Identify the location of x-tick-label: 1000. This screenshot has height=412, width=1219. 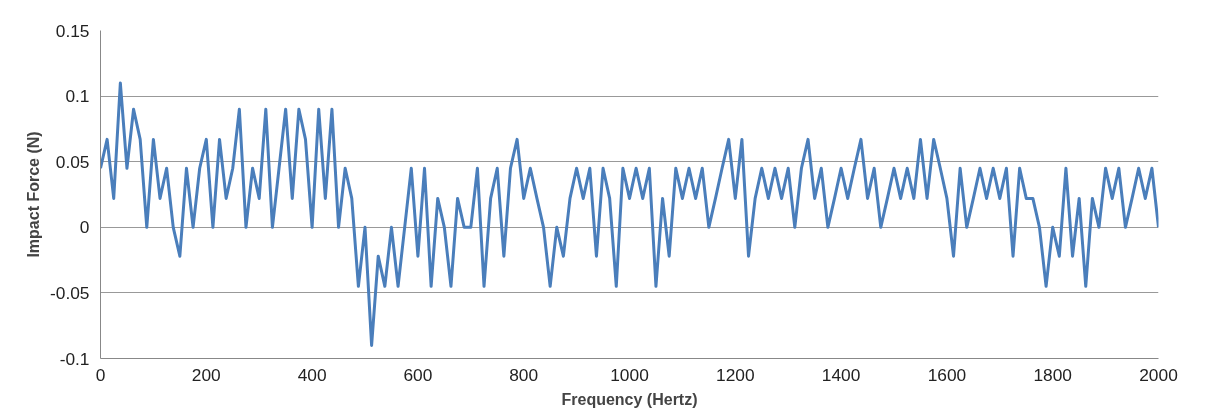
(629, 374).